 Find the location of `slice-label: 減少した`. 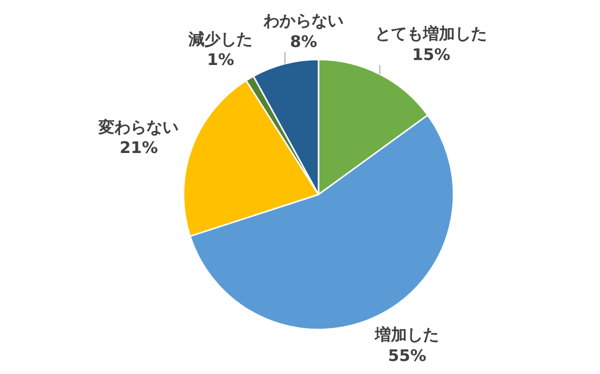

slice-label: 減少した is located at coordinates (220, 38).